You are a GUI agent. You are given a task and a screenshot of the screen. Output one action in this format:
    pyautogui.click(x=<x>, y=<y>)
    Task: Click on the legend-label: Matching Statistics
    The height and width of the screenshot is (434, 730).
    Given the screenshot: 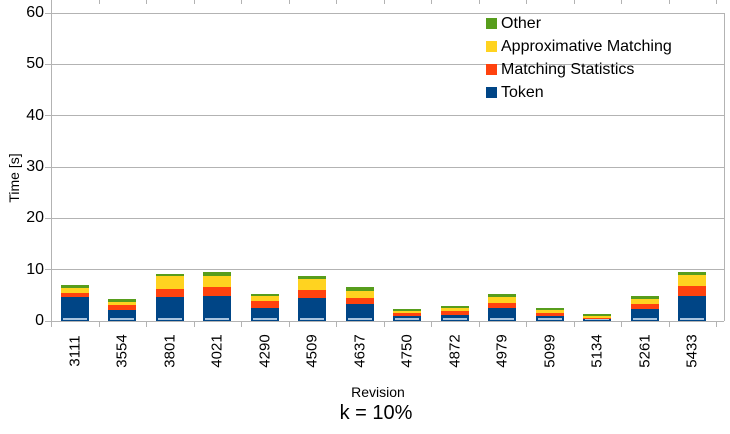 What is the action you would take?
    pyautogui.click(x=568, y=69)
    